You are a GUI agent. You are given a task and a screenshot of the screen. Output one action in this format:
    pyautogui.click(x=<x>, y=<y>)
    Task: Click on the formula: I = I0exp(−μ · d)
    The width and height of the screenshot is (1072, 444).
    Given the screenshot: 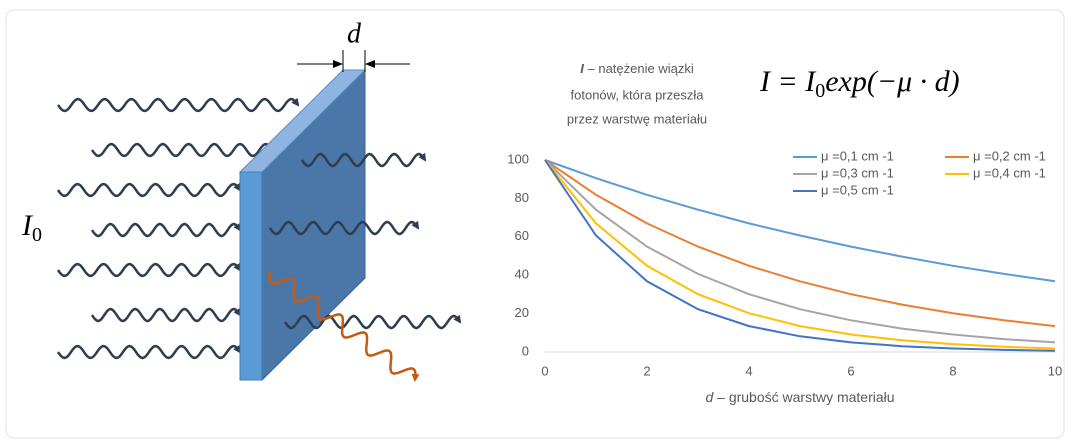 What is the action you would take?
    pyautogui.click(x=859, y=83)
    